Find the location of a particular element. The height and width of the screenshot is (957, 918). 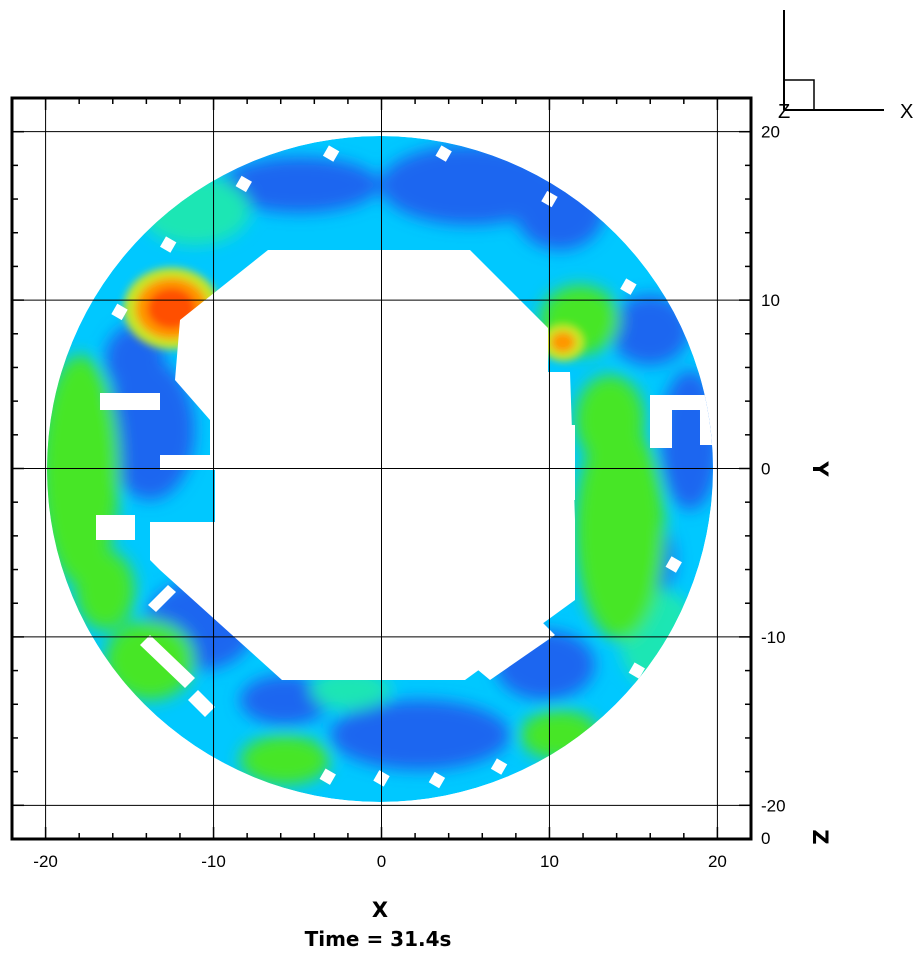

y-tick-label: 20 is located at coordinates (770, 132).